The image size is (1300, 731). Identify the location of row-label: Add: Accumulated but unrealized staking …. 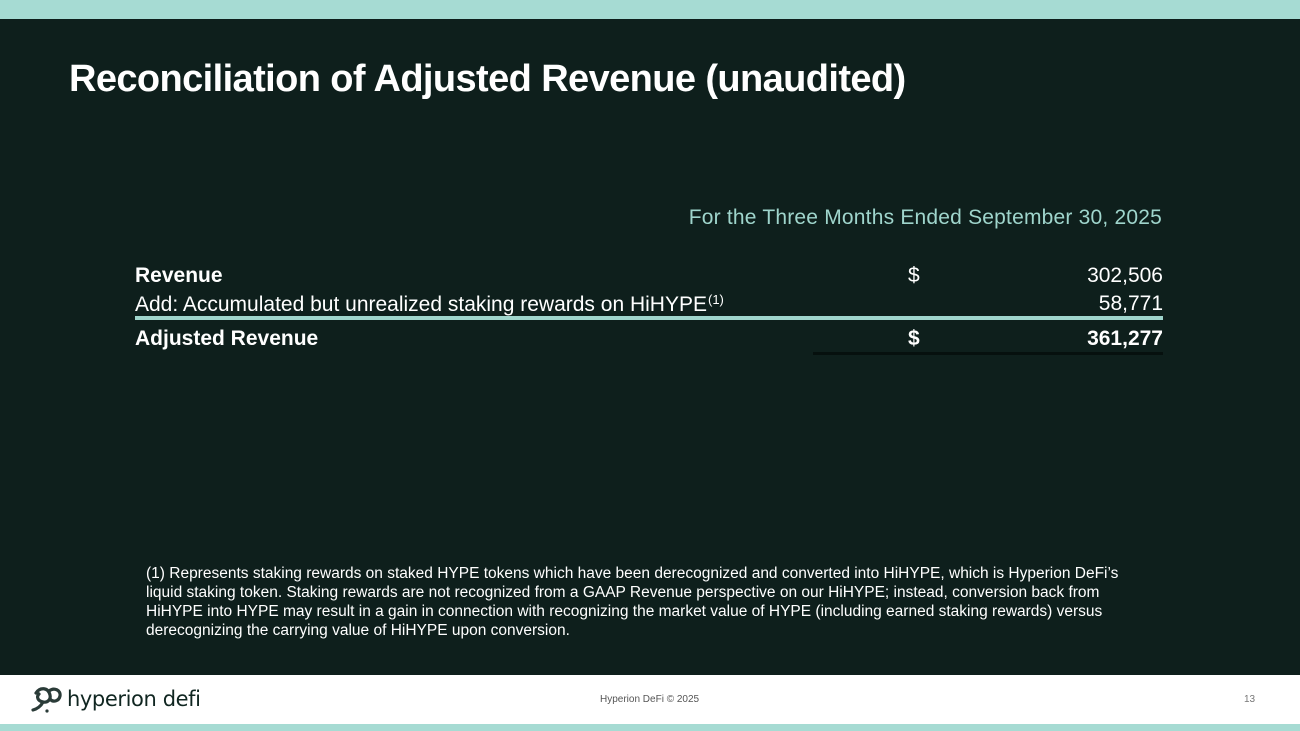
(429, 304).